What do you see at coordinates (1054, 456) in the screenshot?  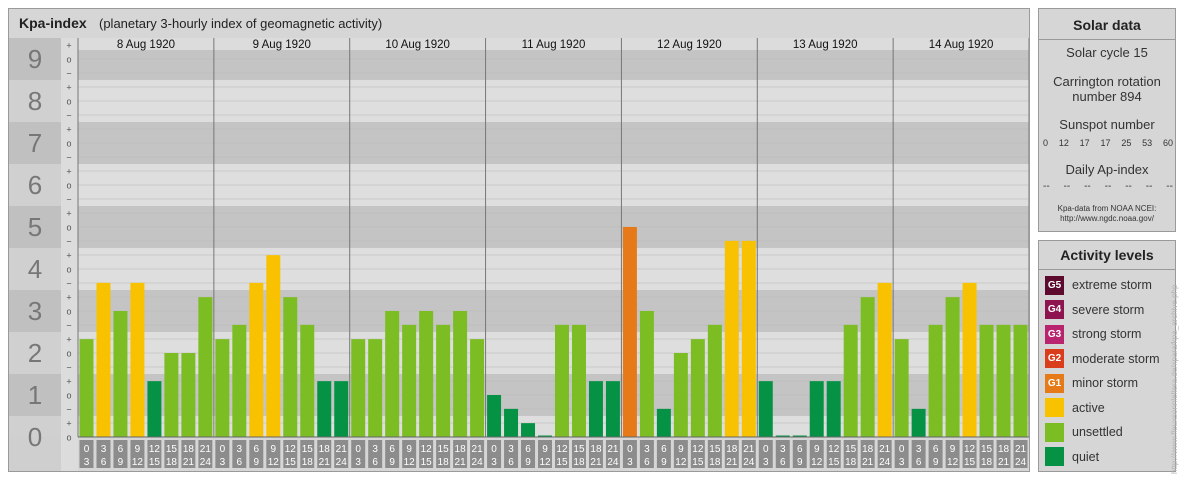 I see `legend-swatch` at bounding box center [1054, 456].